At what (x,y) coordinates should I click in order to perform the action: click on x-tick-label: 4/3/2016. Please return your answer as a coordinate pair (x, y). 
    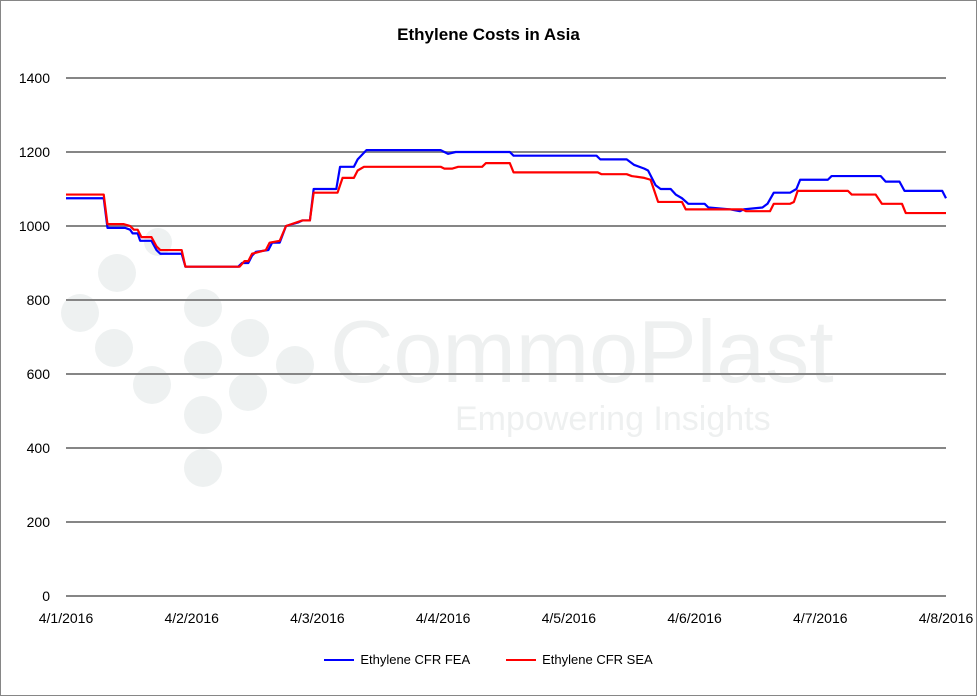
    Looking at the image, I should click on (317, 618).